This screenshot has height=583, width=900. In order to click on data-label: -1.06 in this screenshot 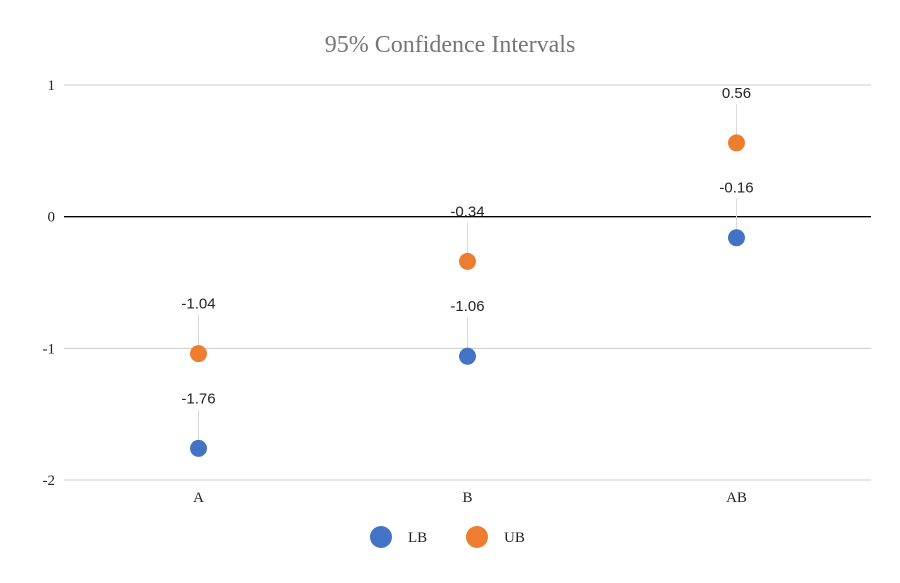, I will do `click(467, 306)`.